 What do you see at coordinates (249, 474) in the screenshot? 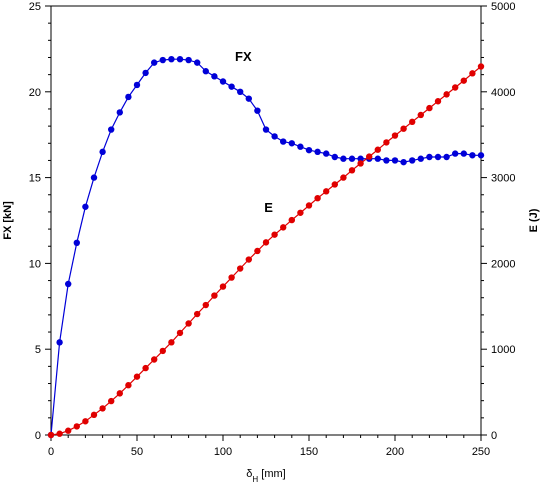
I see `x-axis-title-main: δ` at bounding box center [249, 474].